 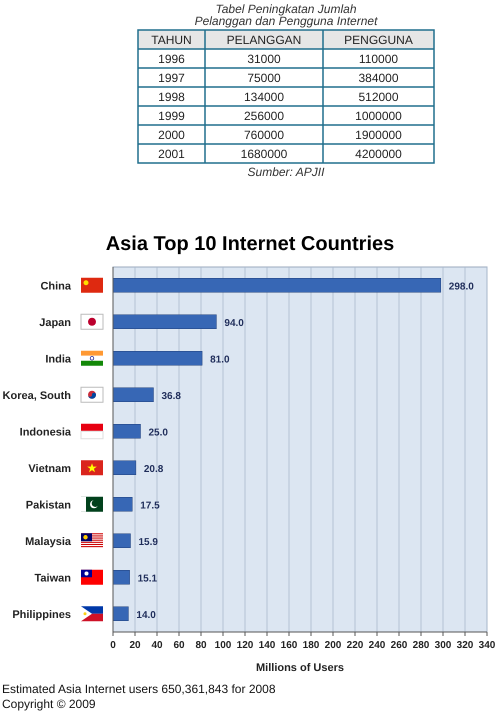 I want to click on y-tick-label: Japan, so click(x=55, y=322).